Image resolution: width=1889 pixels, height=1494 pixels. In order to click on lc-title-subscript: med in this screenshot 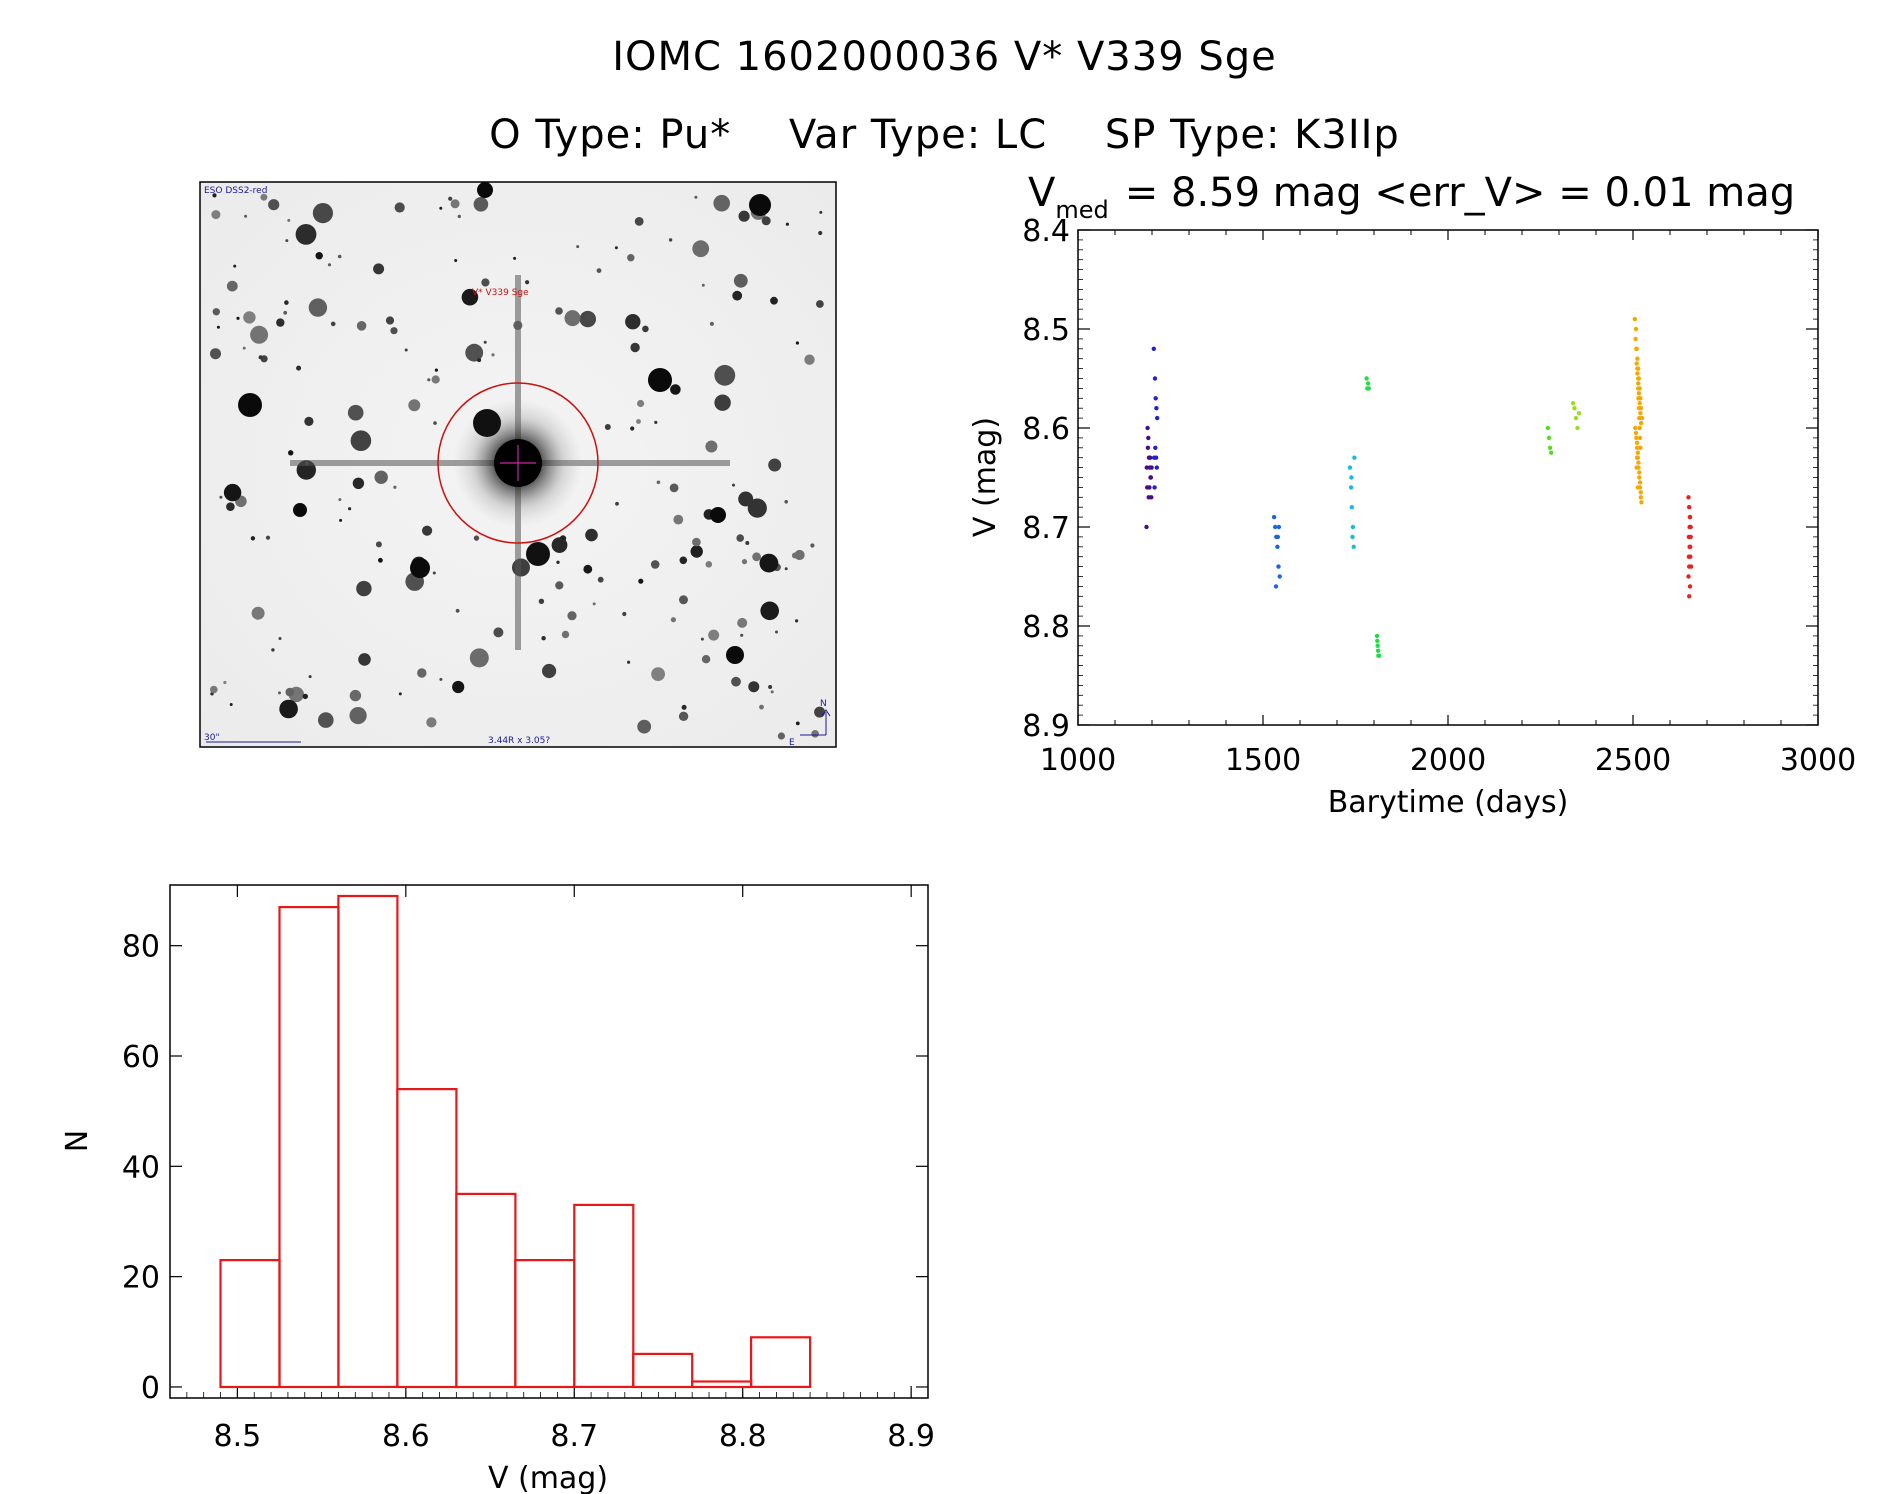, I will do `click(1081, 210)`.